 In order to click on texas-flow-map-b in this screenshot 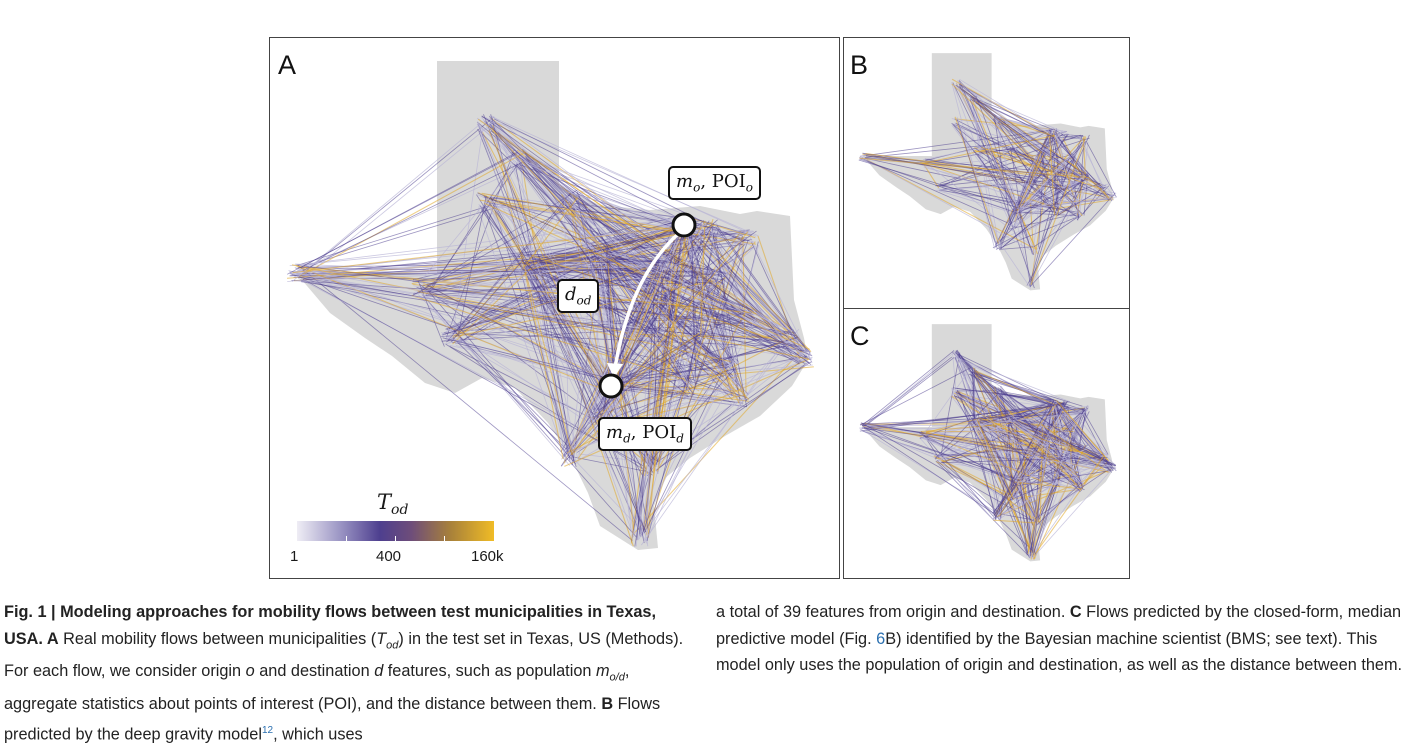, I will do `click(986, 173)`.